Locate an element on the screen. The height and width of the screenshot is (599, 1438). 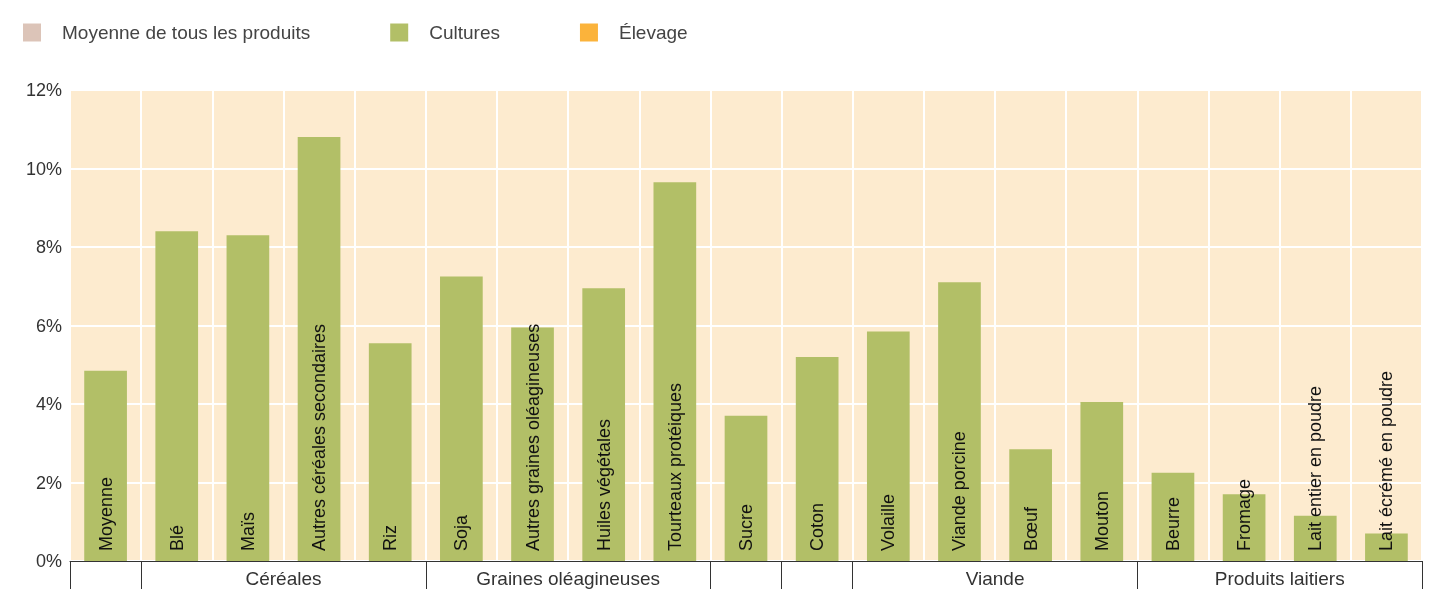
x-tick-label: Viande porcine is located at coordinates (959, 491).